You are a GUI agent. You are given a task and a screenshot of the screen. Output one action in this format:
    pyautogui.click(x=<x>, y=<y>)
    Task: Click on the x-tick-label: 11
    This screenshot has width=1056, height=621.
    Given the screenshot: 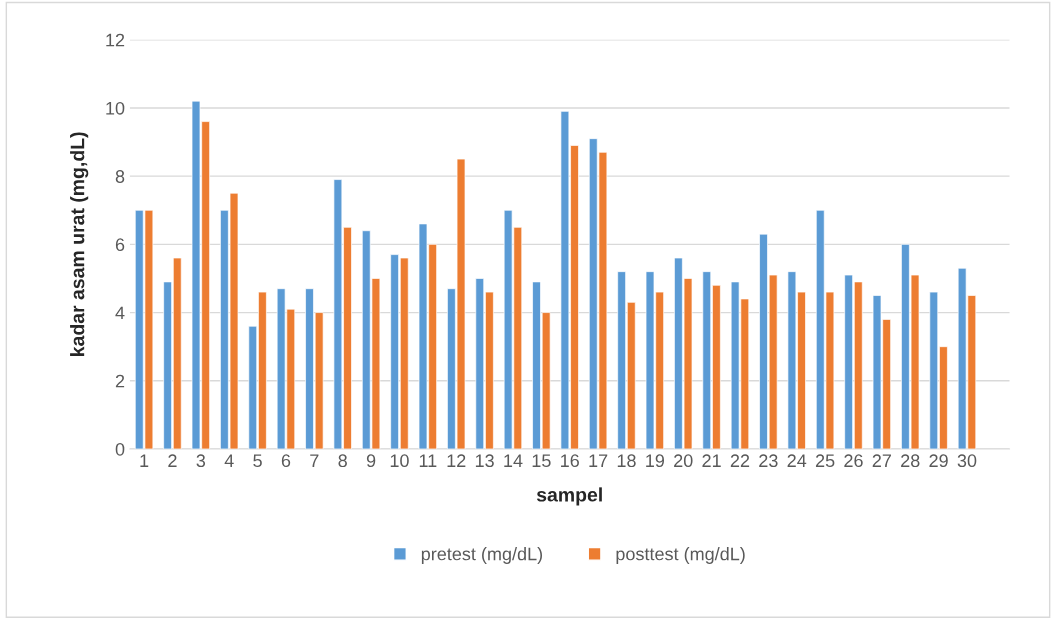 What is the action you would take?
    pyautogui.click(x=428, y=460)
    